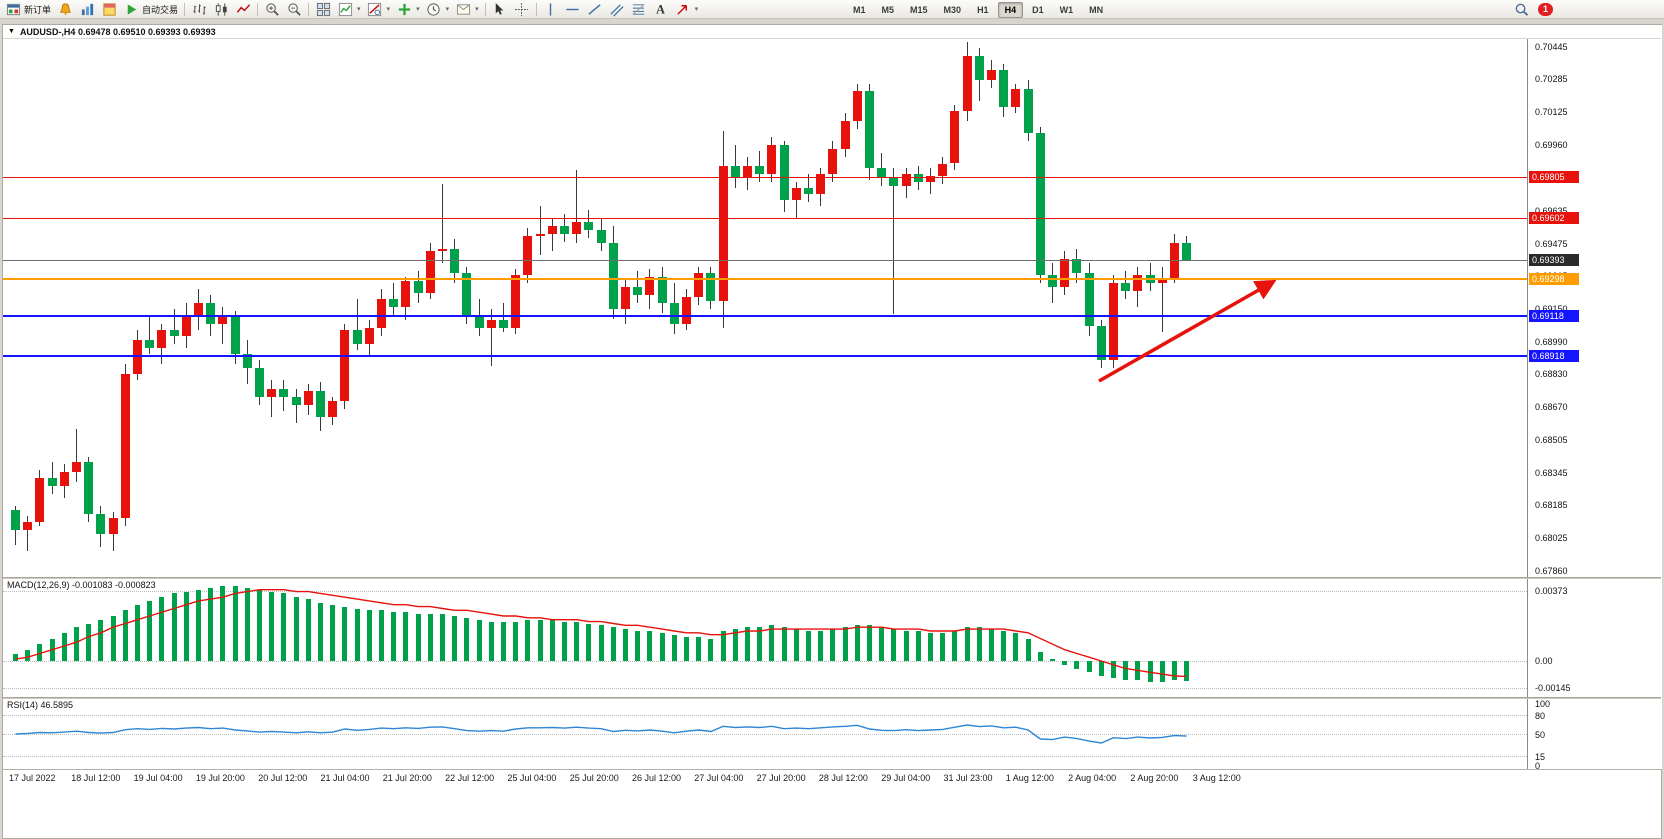 The height and width of the screenshot is (839, 1664). Describe the element at coordinates (765, 638) in the screenshot. I see `macd-panel: MACD(12,26,9) -0.001083 -0.000823` at that location.